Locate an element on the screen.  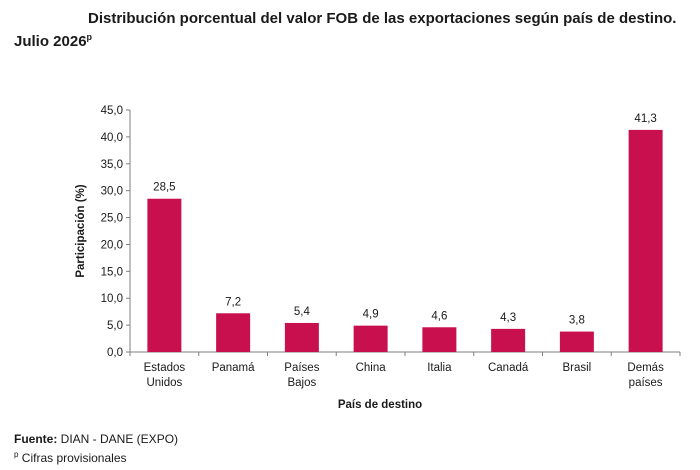
y-tick-label: 20,0 is located at coordinates (112, 245).